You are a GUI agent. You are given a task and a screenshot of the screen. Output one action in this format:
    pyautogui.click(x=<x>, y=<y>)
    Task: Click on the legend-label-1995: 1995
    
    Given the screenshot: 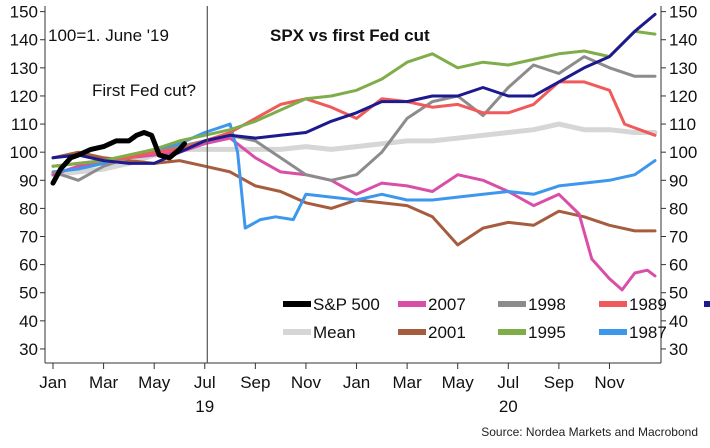 What is the action you would take?
    pyautogui.click(x=547, y=332)
    